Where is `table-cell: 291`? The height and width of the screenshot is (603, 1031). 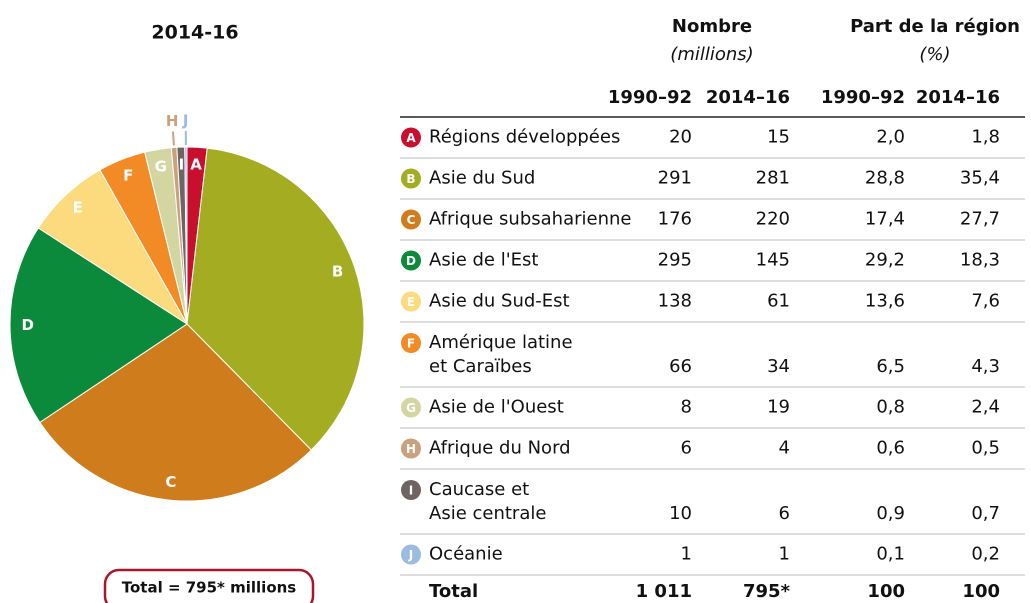 table-cell: 291 is located at coordinates (675, 178).